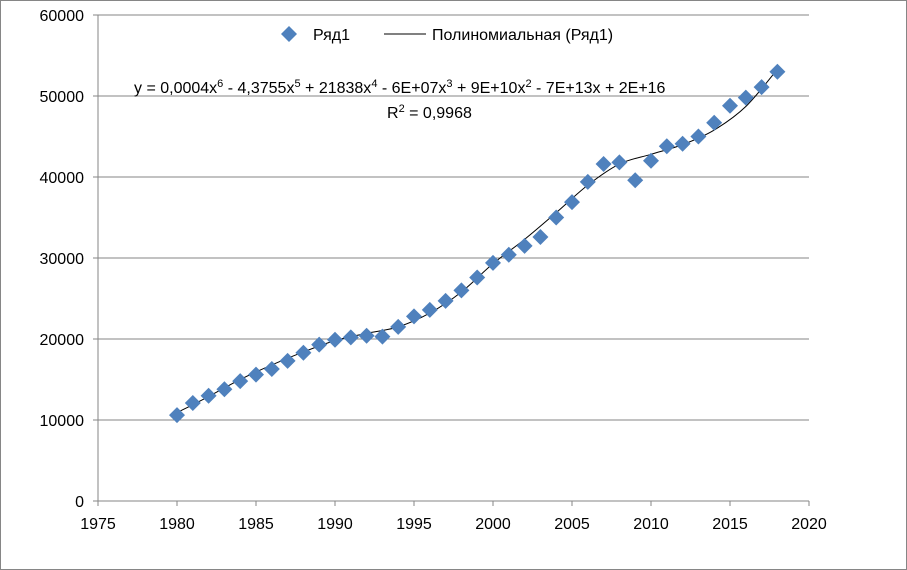  What do you see at coordinates (429, 309) in the screenshot?
I see `data-point-1996` at bounding box center [429, 309].